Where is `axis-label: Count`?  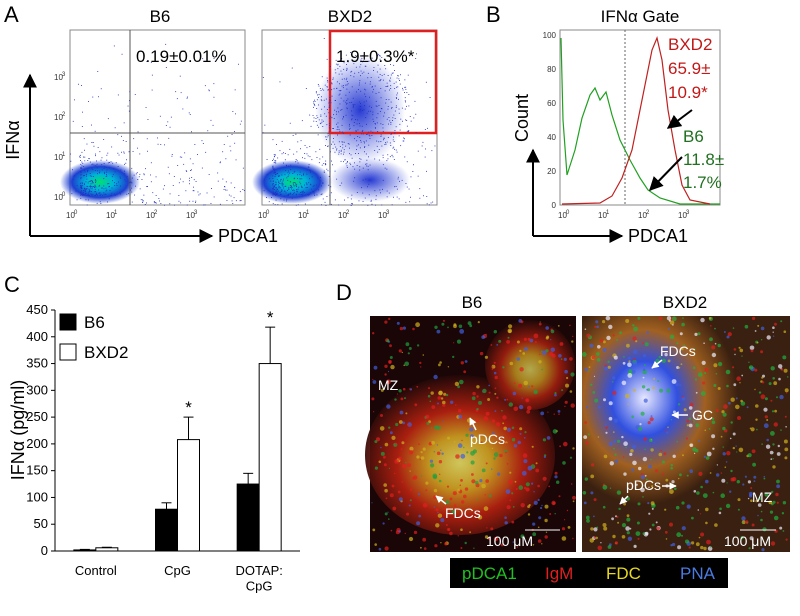
axis-label: Count is located at coordinates (522, 118).